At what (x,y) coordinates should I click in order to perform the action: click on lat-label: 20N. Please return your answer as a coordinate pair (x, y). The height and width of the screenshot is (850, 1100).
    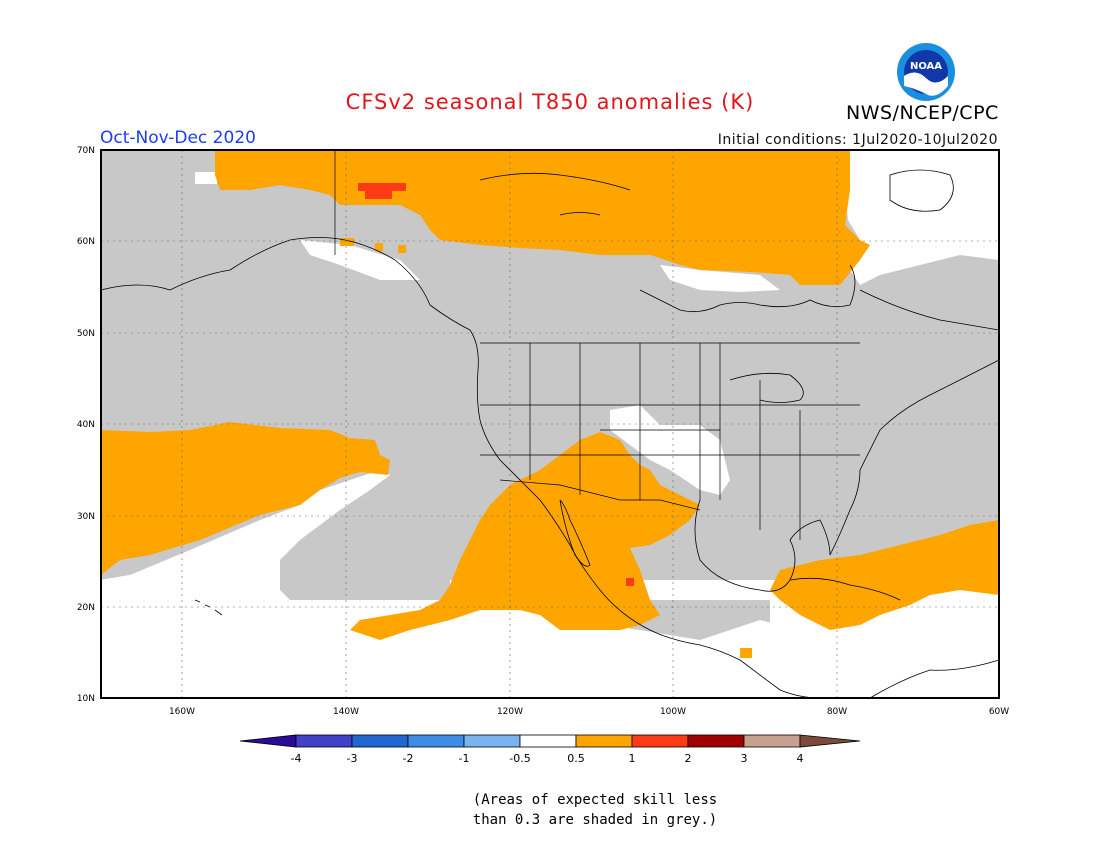
    Looking at the image, I should click on (86, 608).